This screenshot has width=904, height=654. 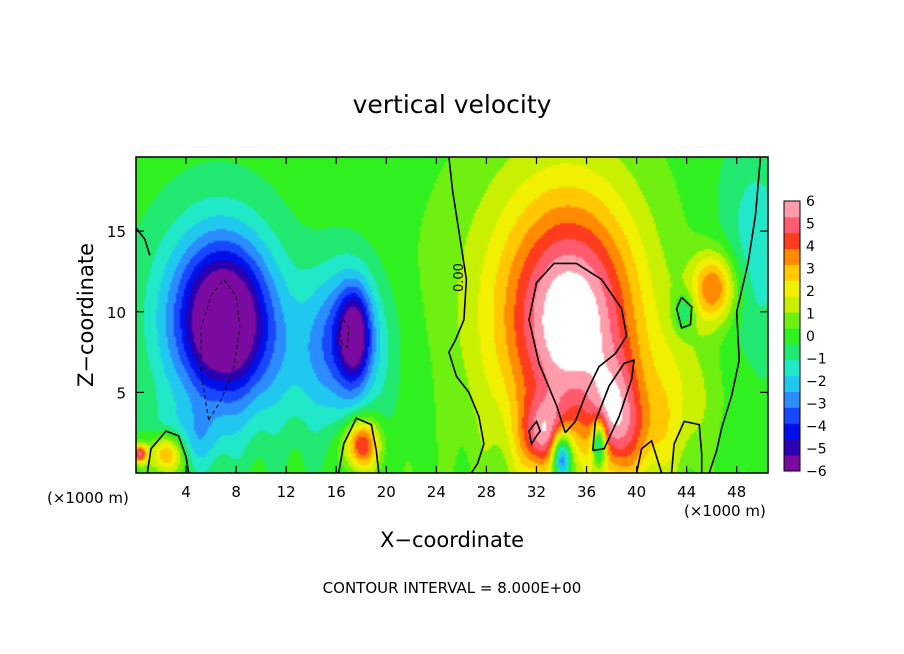 What do you see at coordinates (816, 360) in the screenshot?
I see `colorbar-tick-label: −1` at bounding box center [816, 360].